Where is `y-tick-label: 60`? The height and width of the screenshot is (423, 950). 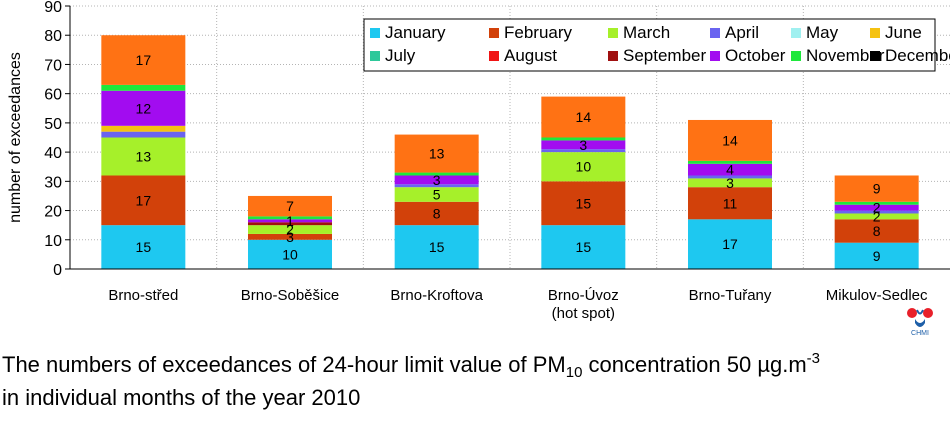 y-tick-label: 60 is located at coordinates (53, 95).